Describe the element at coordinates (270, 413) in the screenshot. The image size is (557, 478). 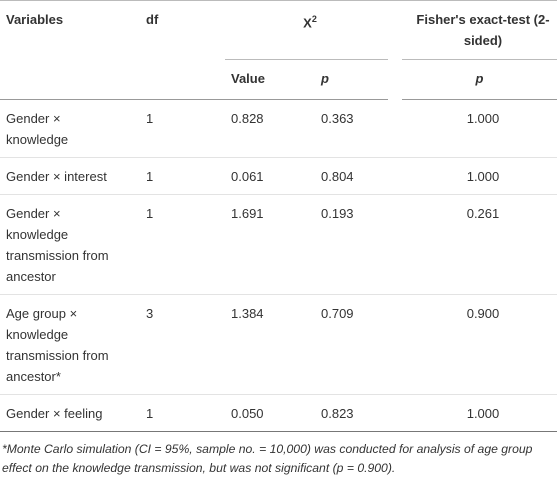
I see `table-cell: 0.050` at that location.